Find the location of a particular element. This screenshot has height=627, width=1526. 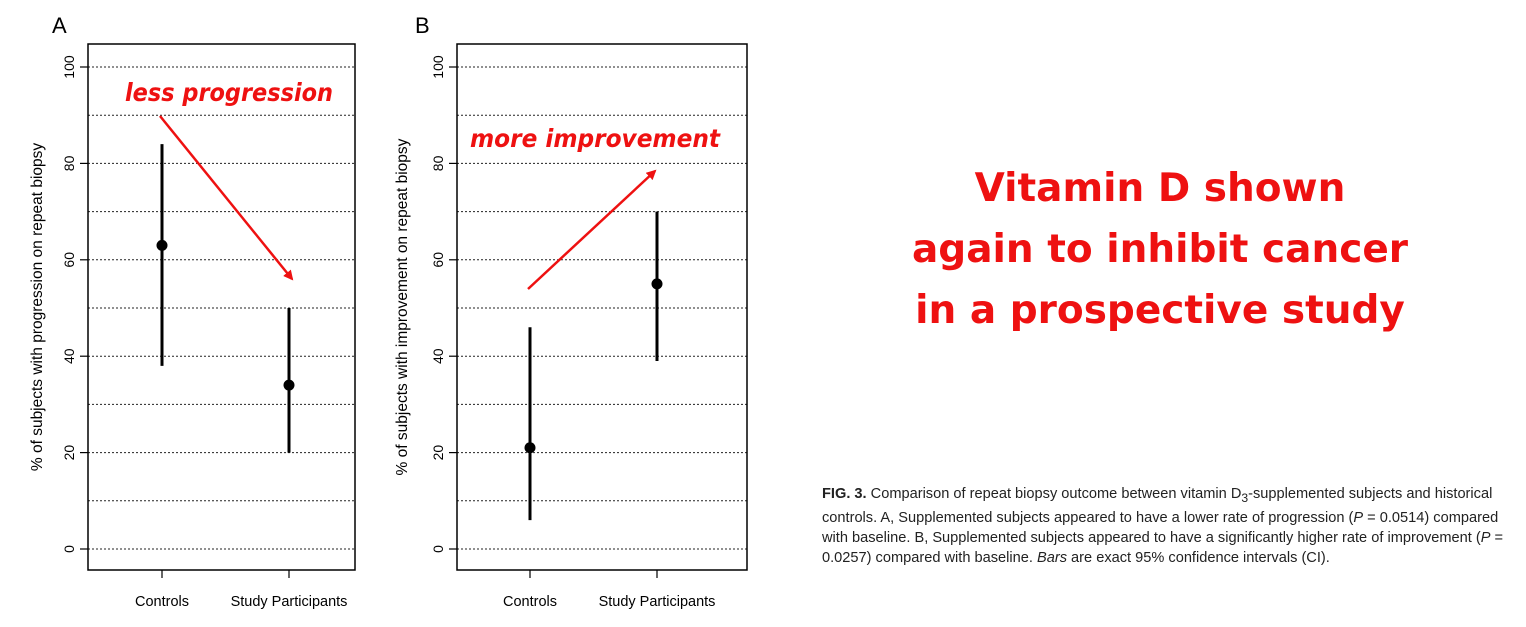

chart-a-x-tick-label: Controls is located at coordinates (162, 602).